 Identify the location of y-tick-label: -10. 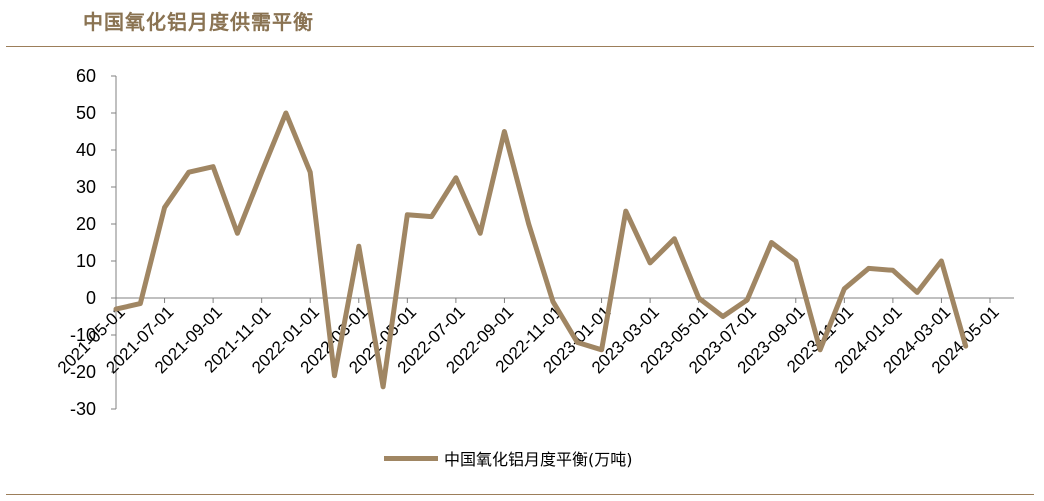
(83, 335).